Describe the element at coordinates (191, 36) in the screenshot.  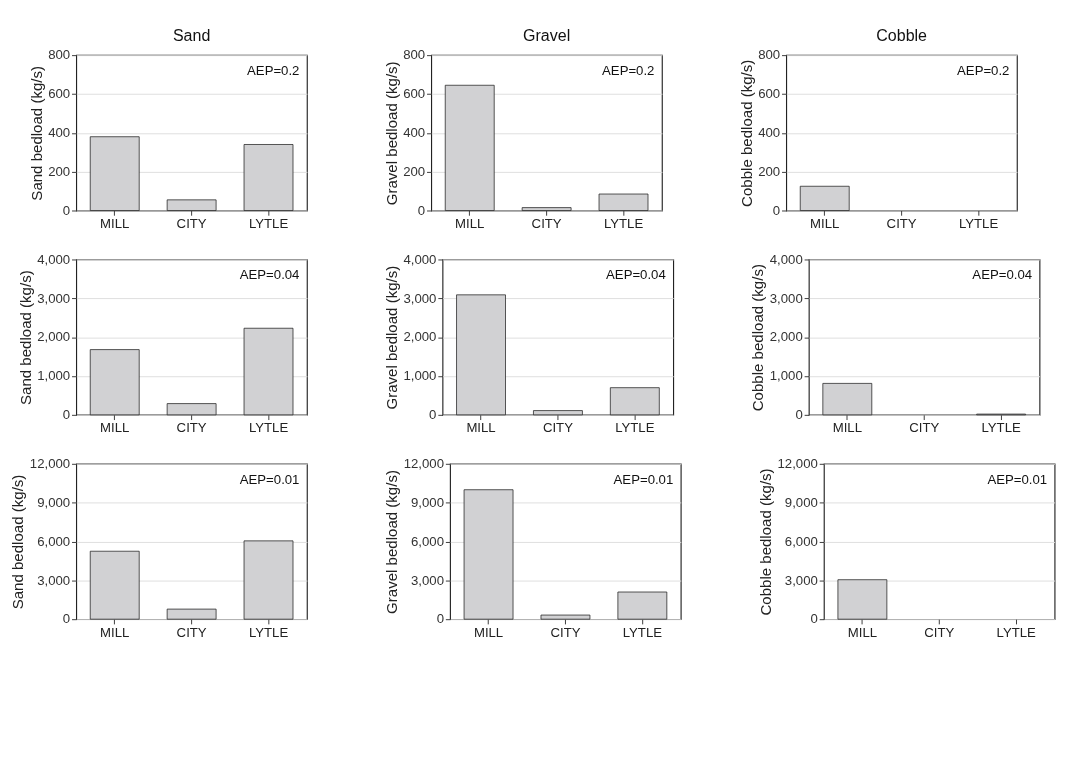
I see `chart-title: Sand` at that location.